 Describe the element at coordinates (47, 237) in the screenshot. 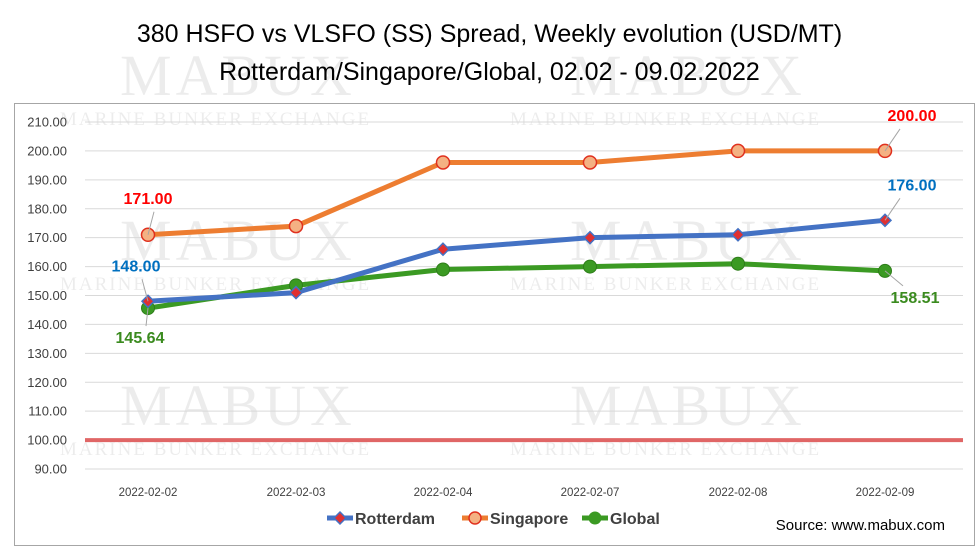

I see `y-tick-label: 170.00` at that location.